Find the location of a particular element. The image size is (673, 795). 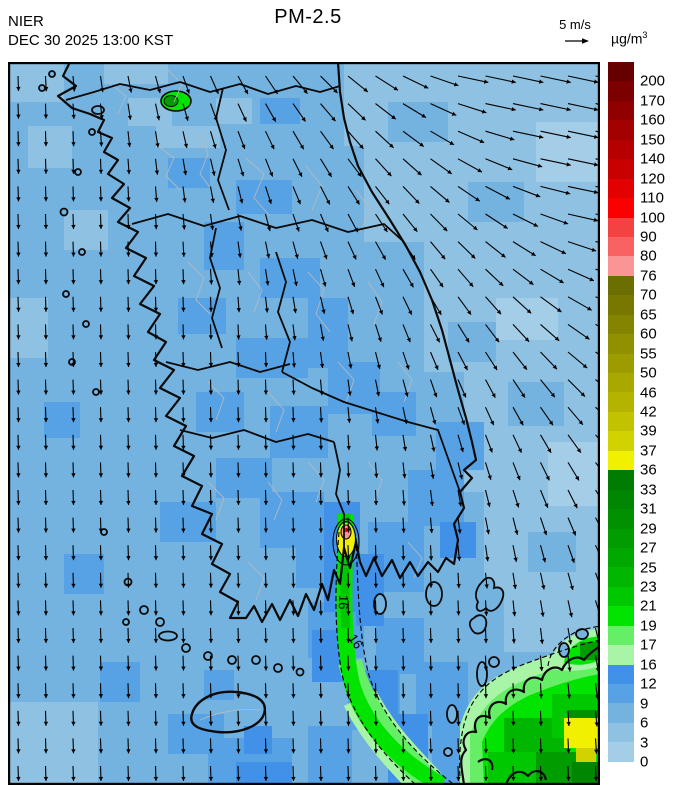

colorbar-tick-label: 37 is located at coordinates (648, 451).